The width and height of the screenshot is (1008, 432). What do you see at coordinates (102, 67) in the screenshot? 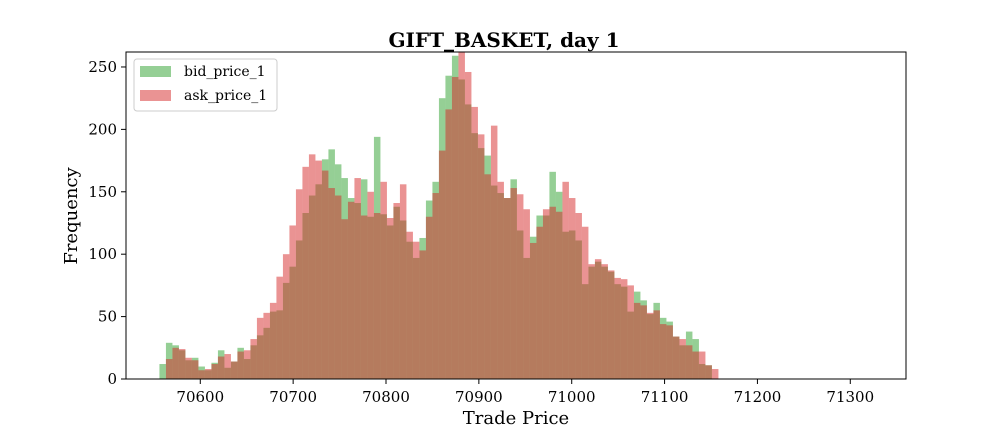
I see `y-tick-label: 250` at bounding box center [102, 67].